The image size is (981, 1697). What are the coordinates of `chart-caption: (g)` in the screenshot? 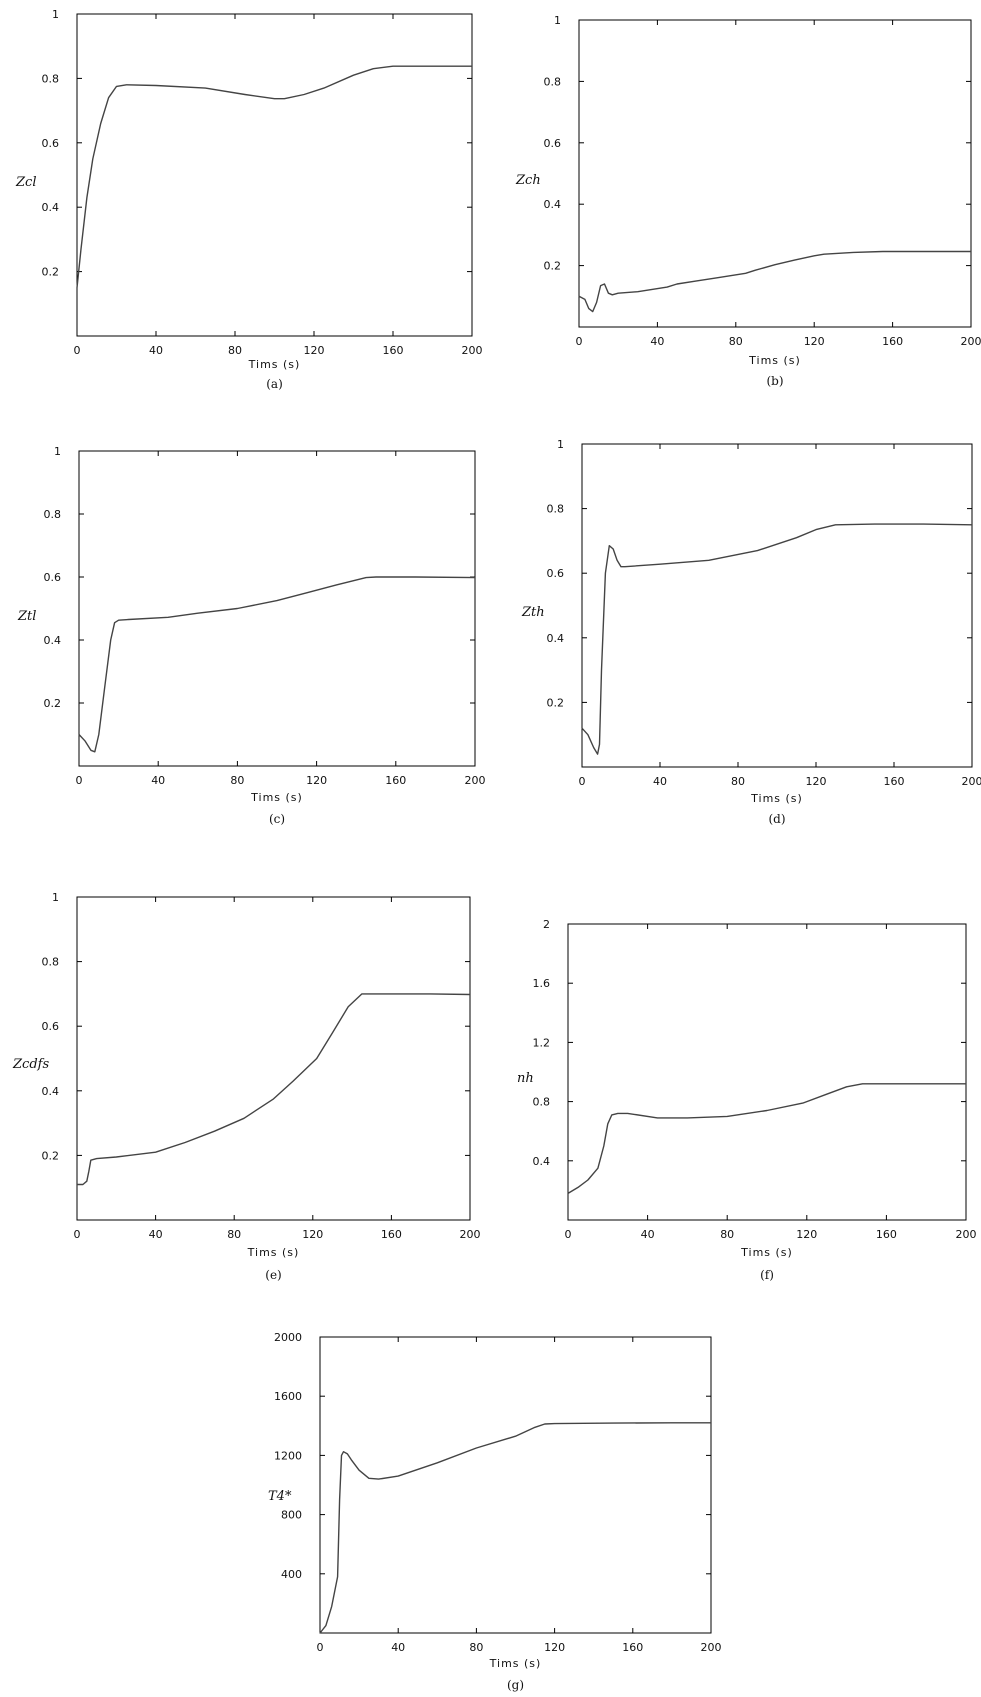 It's located at (515, 1685).